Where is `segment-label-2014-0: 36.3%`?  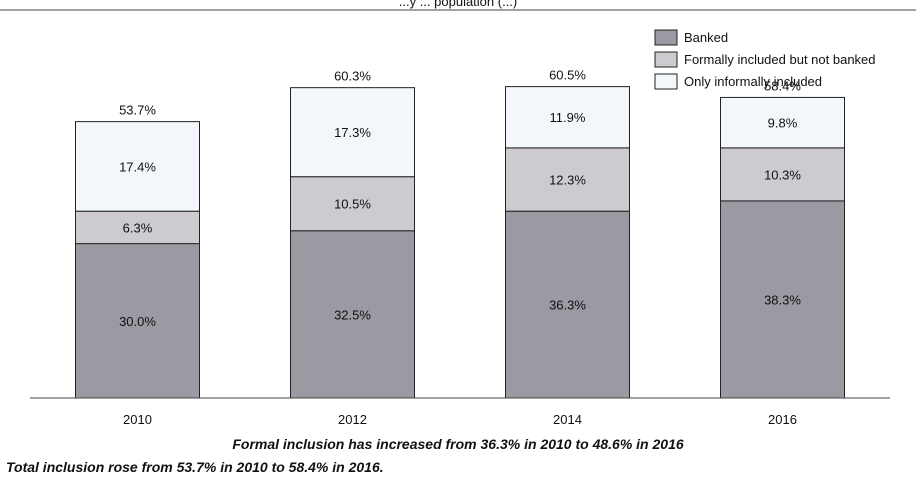 segment-label-2014-0: 36.3% is located at coordinates (567, 305).